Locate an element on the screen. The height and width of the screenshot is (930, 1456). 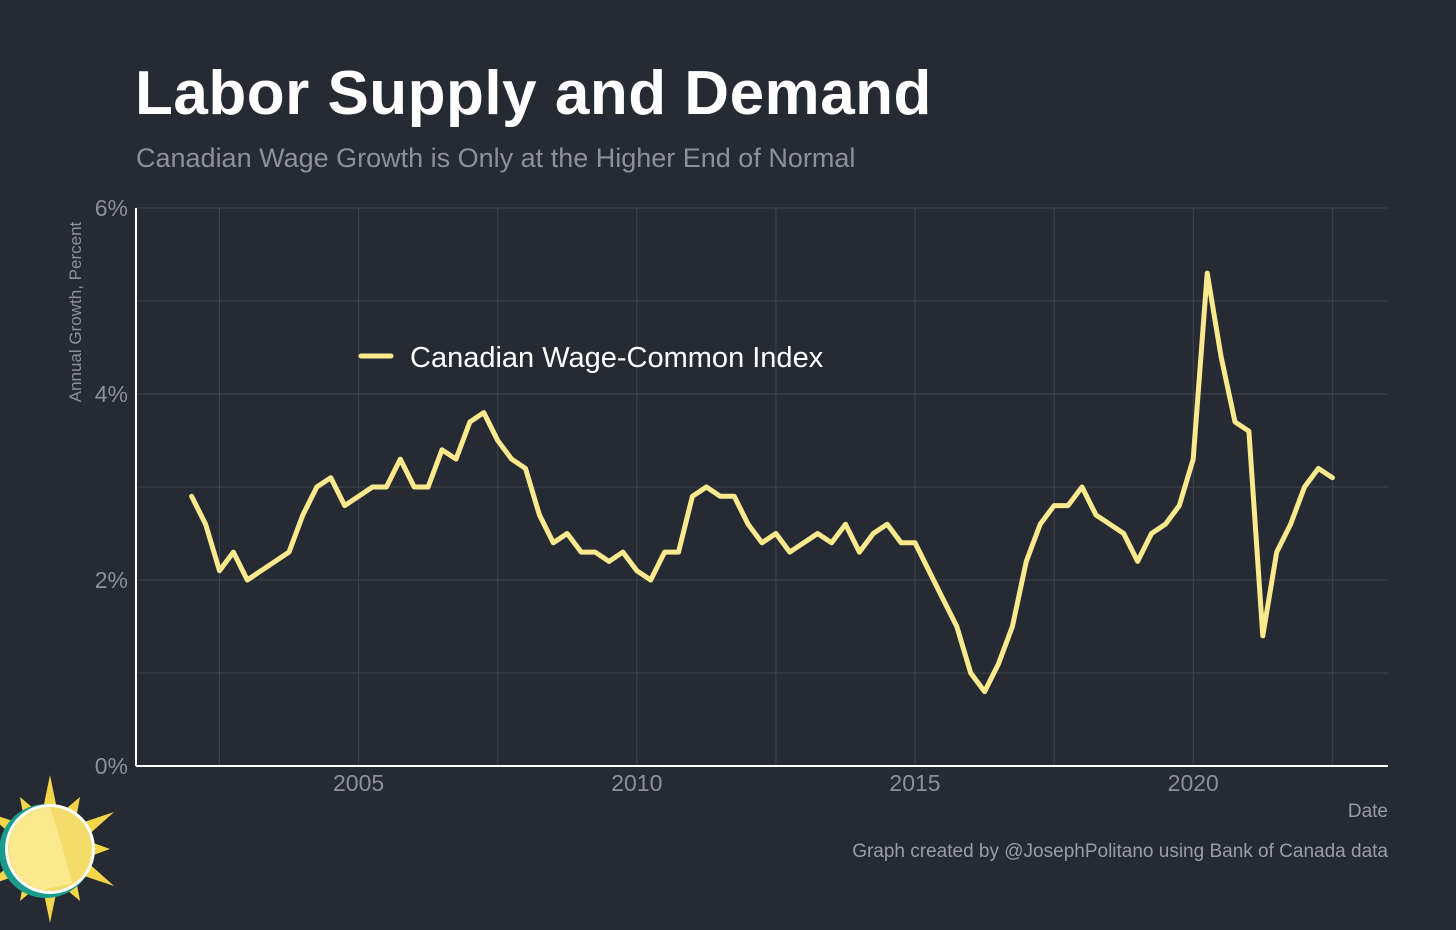
x-tick-label: 2005 is located at coordinates (358, 783).